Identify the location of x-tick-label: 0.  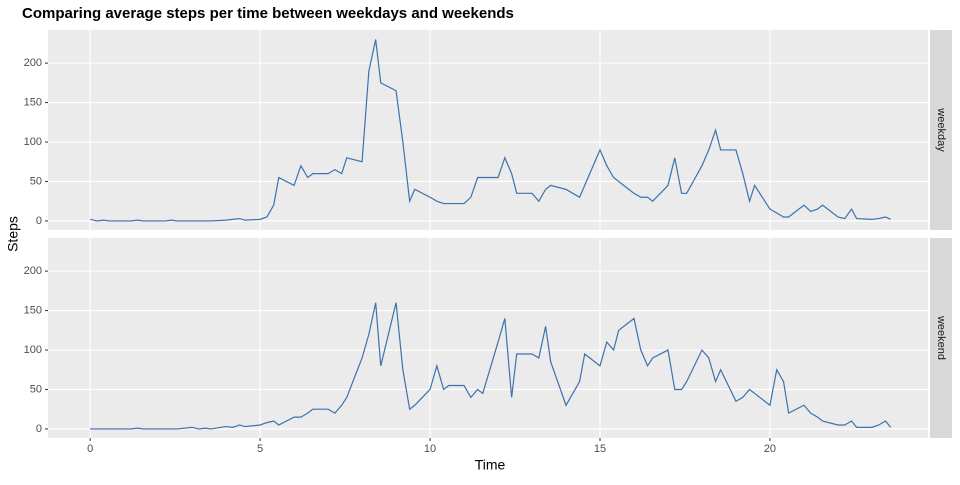
(90, 449).